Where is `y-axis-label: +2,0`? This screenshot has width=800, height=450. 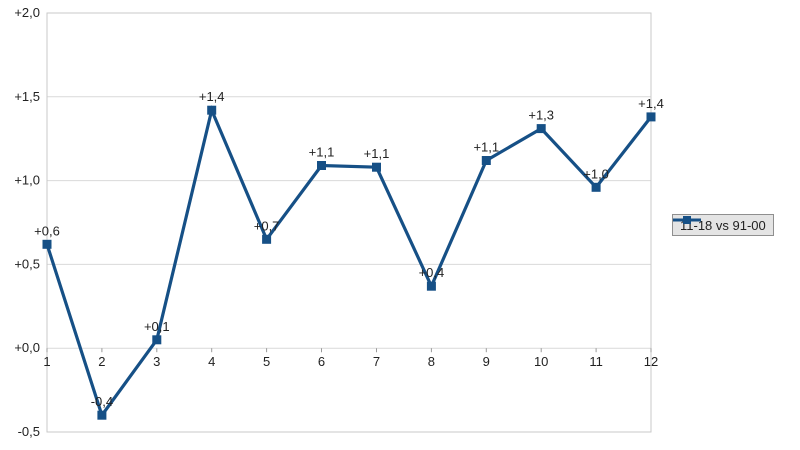 y-axis-label: +2,0 is located at coordinates (27, 12).